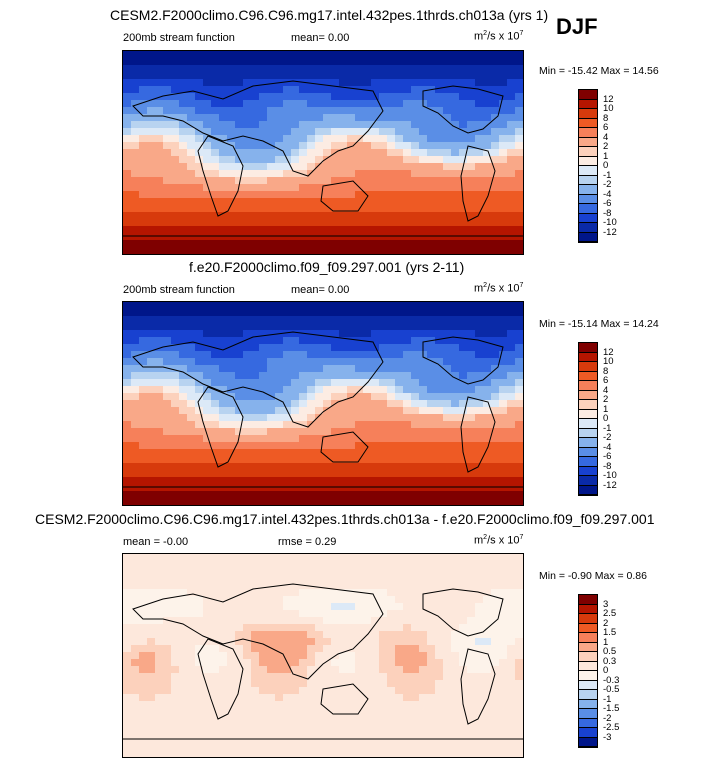  I want to click on colorbar-box, so click(588, 443).